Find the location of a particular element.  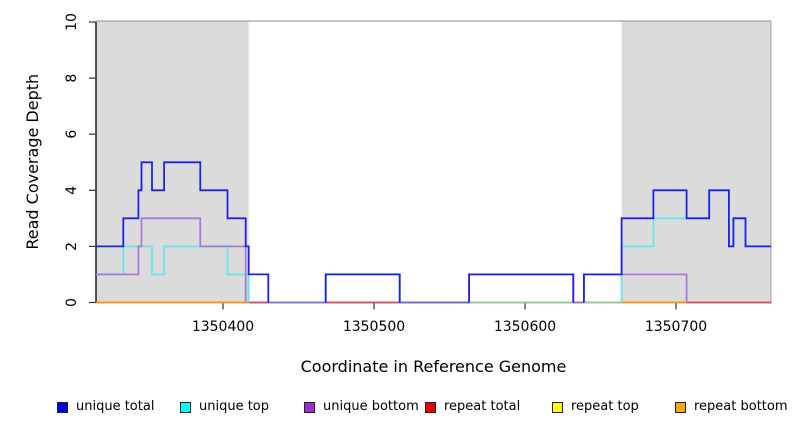

x-tick-label: 1350500 is located at coordinates (374, 327).